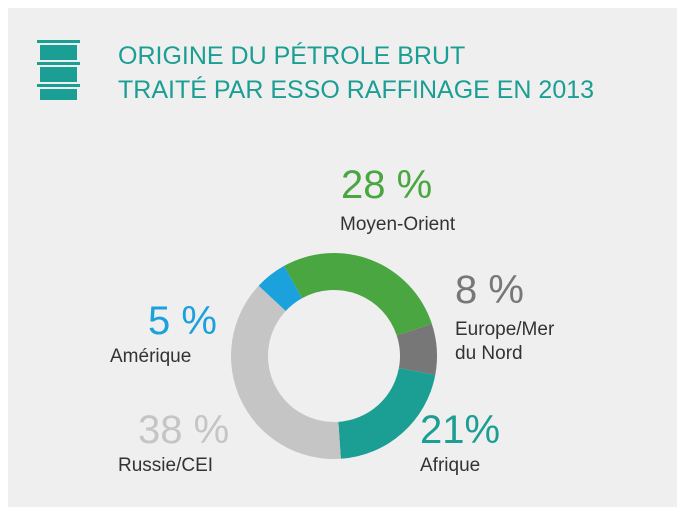 This screenshot has height=515, width=685. I want to click on value-label: 21%, so click(460, 430).